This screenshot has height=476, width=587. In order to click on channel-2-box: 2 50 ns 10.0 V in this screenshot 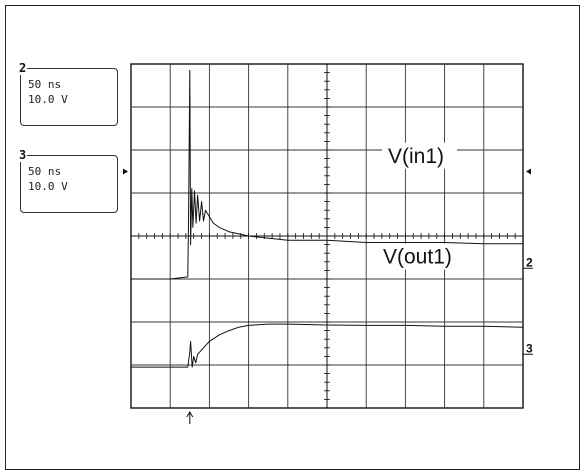, I will do `click(68, 93)`.